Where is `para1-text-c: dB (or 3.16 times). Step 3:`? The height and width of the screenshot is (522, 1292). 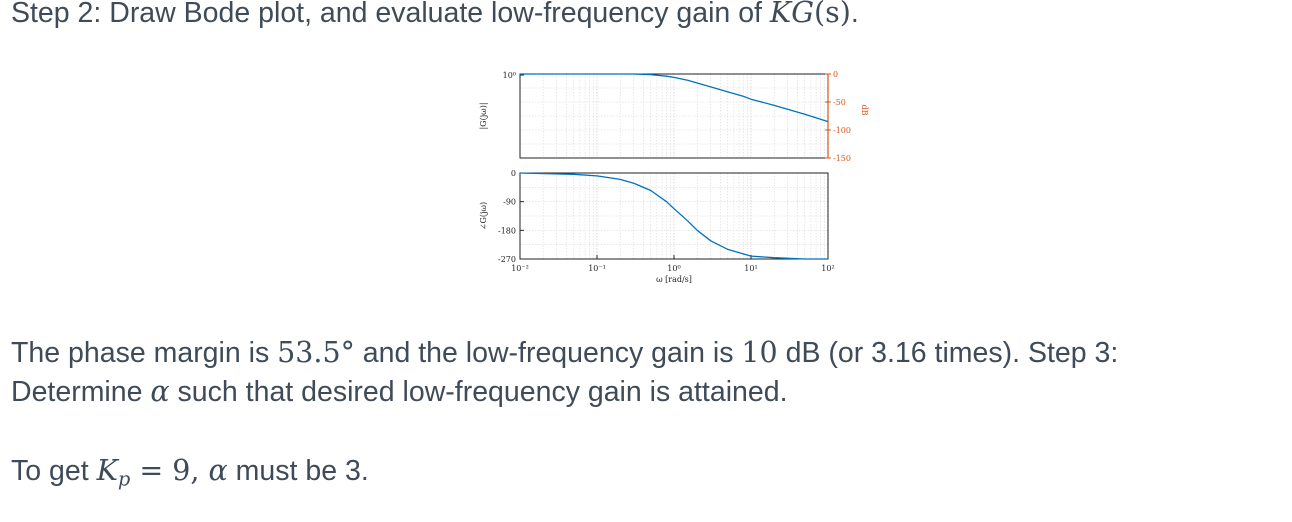
para1-text-c: dB (or 3.16 times). Step 3: is located at coordinates (948, 353).